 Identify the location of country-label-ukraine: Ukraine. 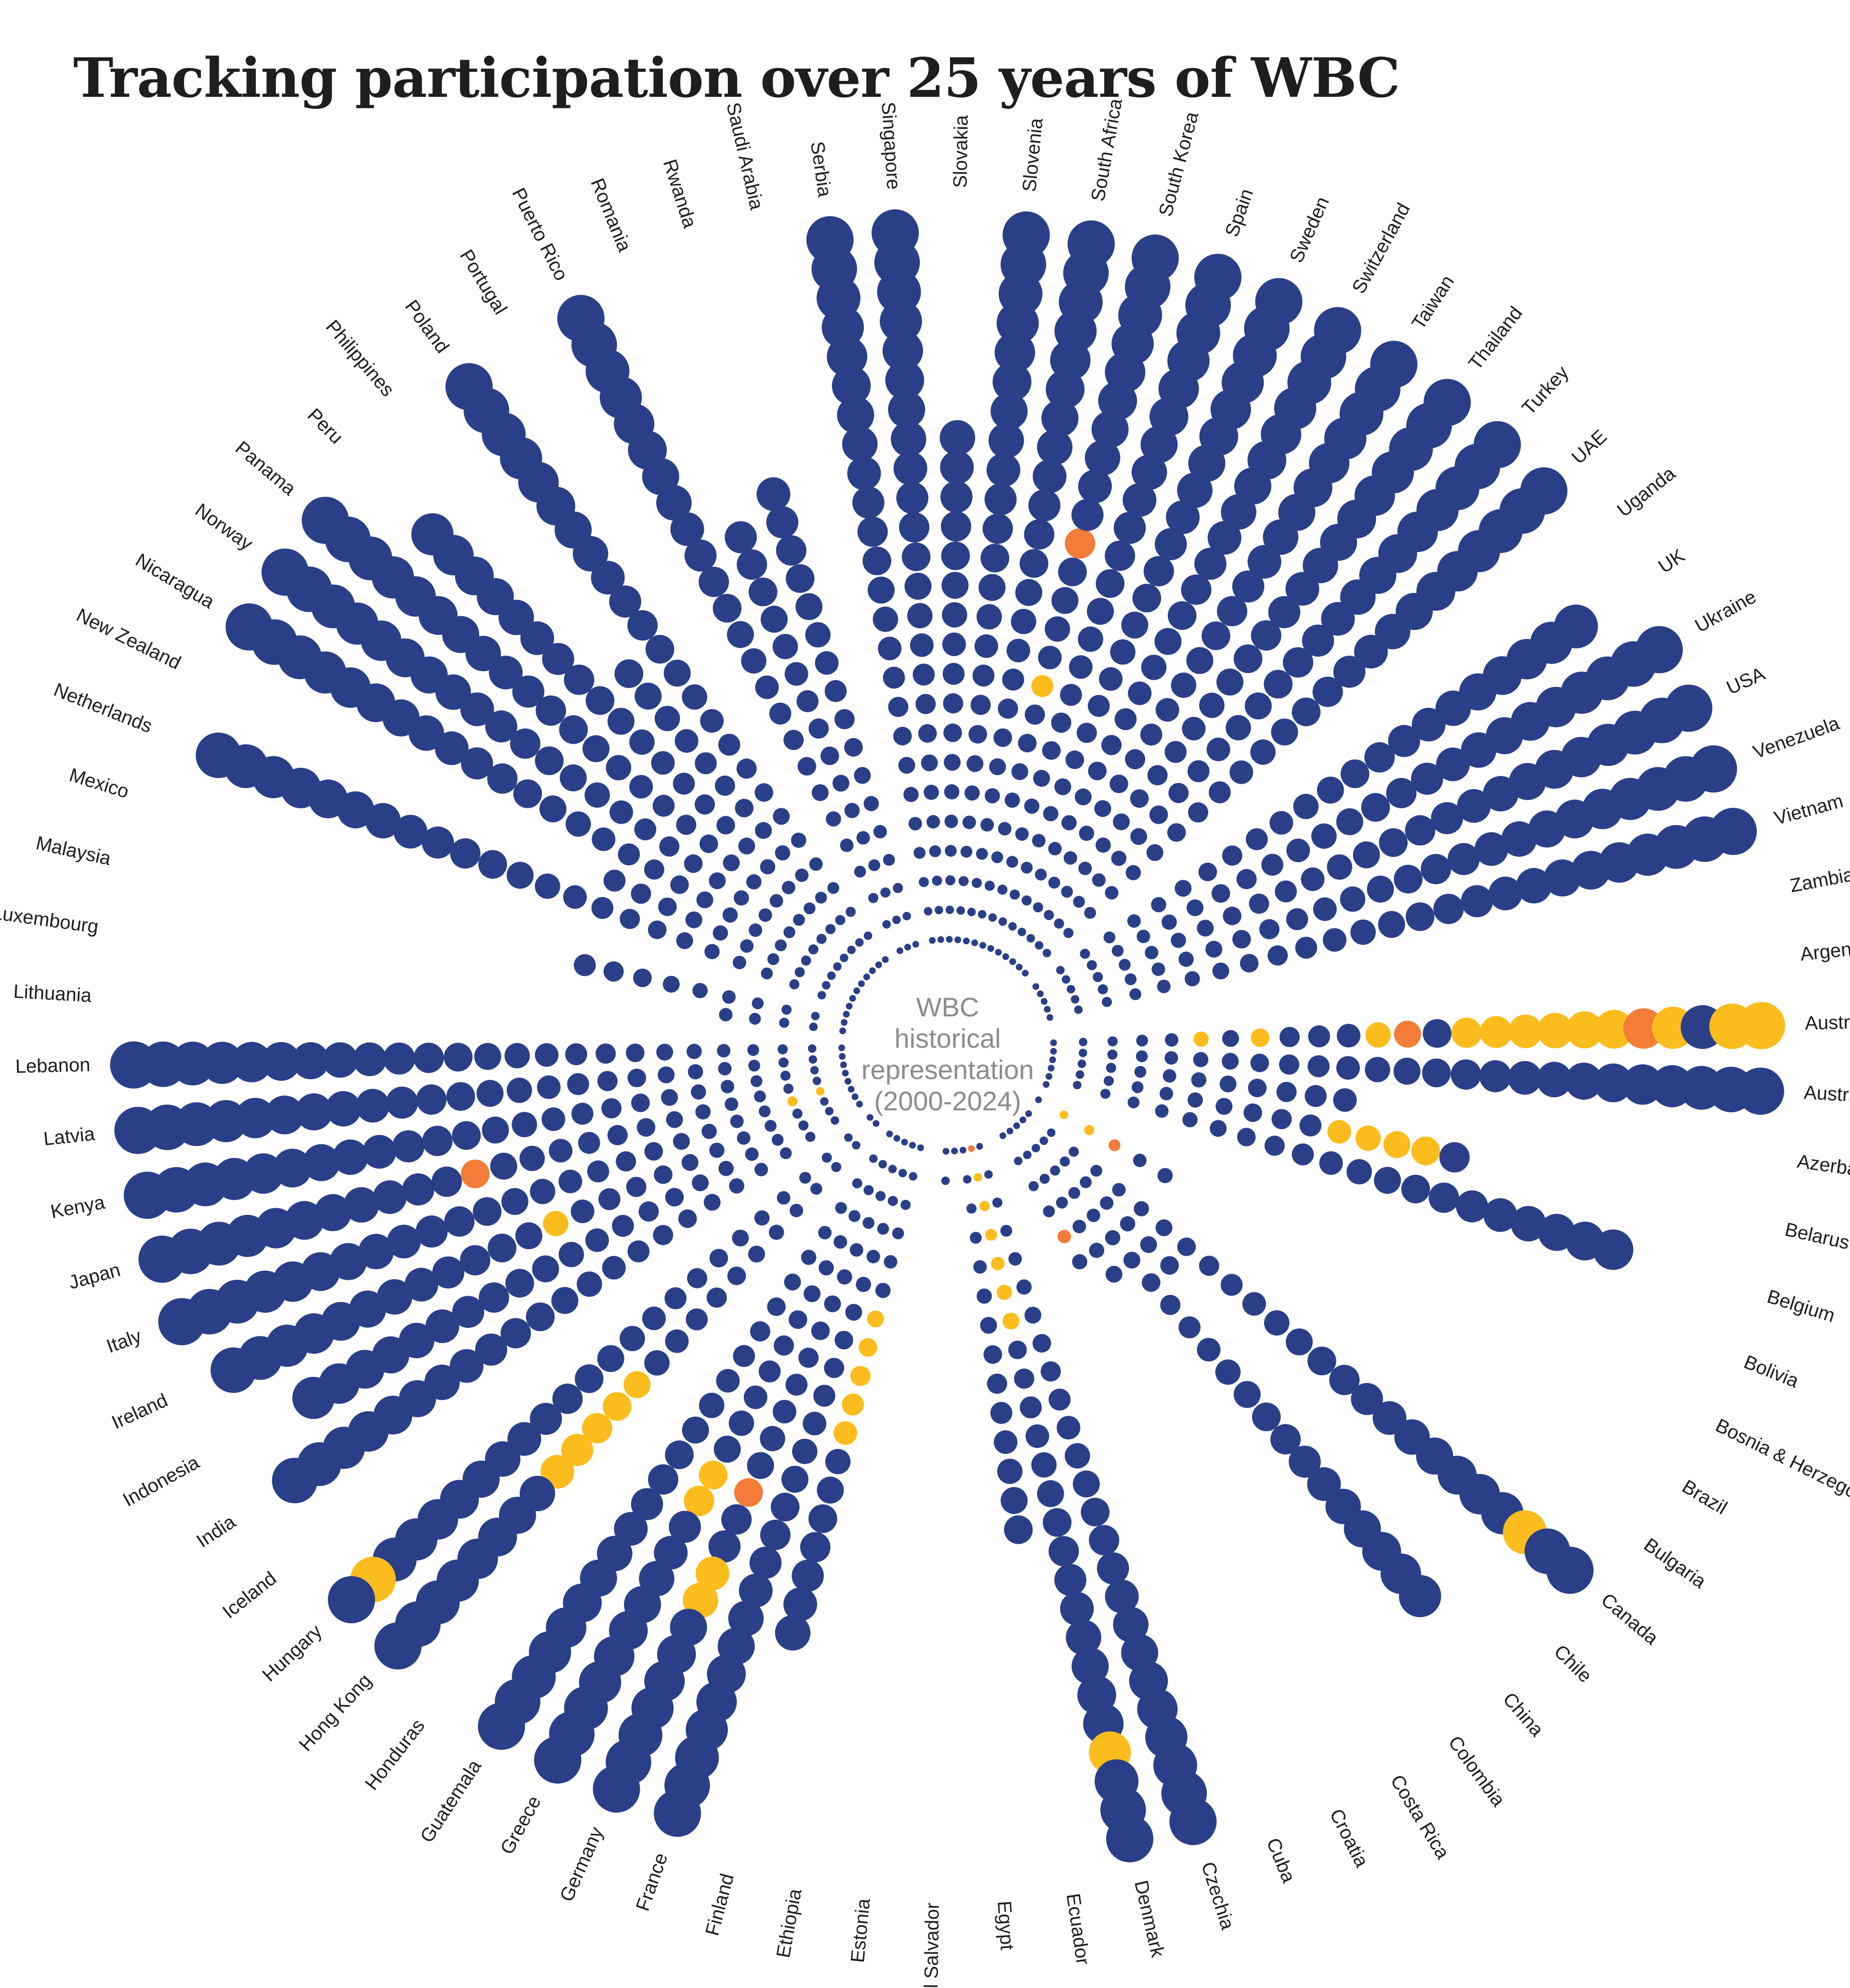
(1725, 611).